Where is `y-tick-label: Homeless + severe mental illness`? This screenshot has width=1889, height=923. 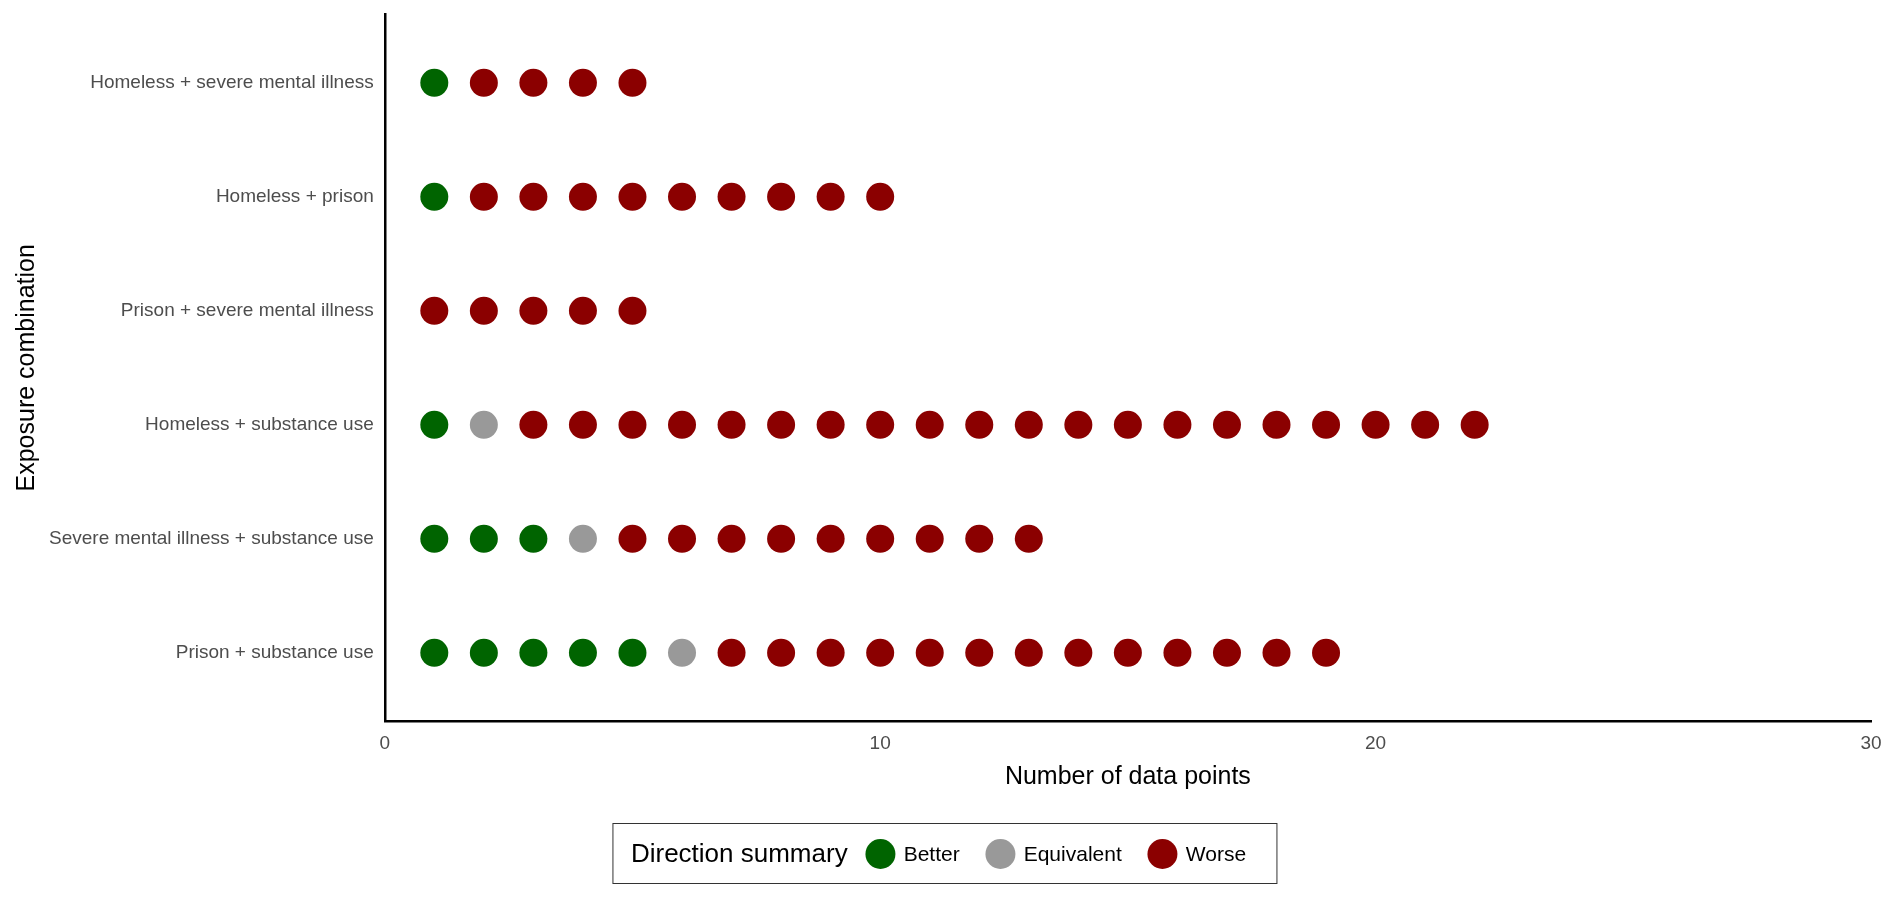
y-tick-label: Homeless + severe mental illness is located at coordinates (232, 82).